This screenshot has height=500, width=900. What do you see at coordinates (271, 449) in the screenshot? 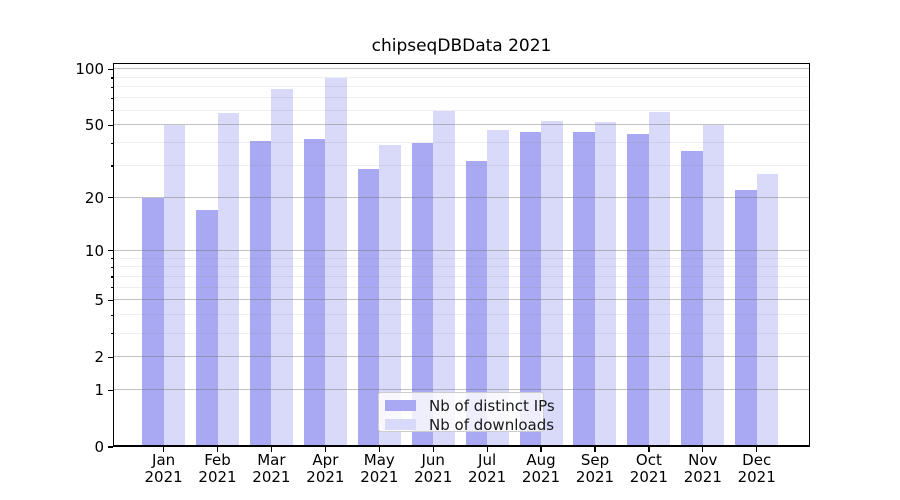
I see `x-tick-mar` at bounding box center [271, 449].